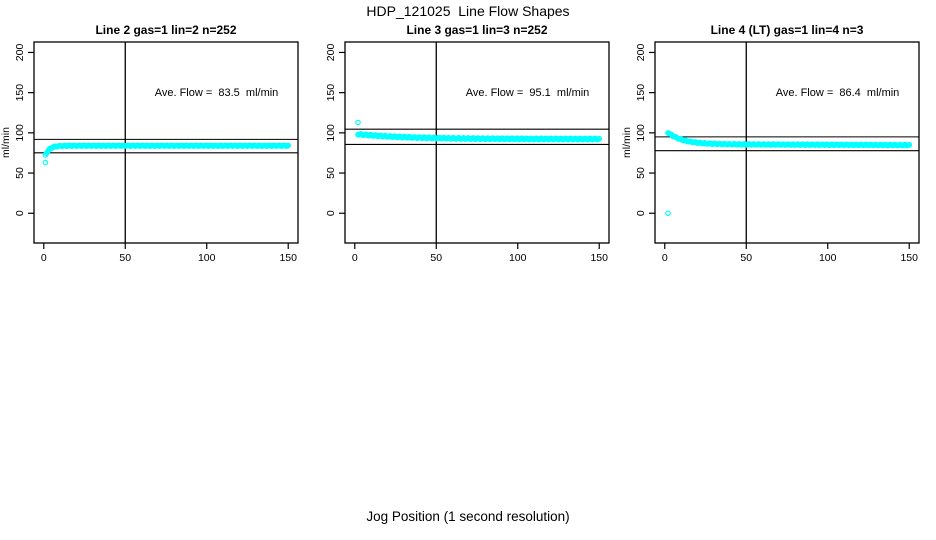 This screenshot has width=936, height=540. What do you see at coordinates (217, 93) in the screenshot?
I see `ave-flow-annotation: Ave. Flow = 83.5 ml/min` at bounding box center [217, 93].